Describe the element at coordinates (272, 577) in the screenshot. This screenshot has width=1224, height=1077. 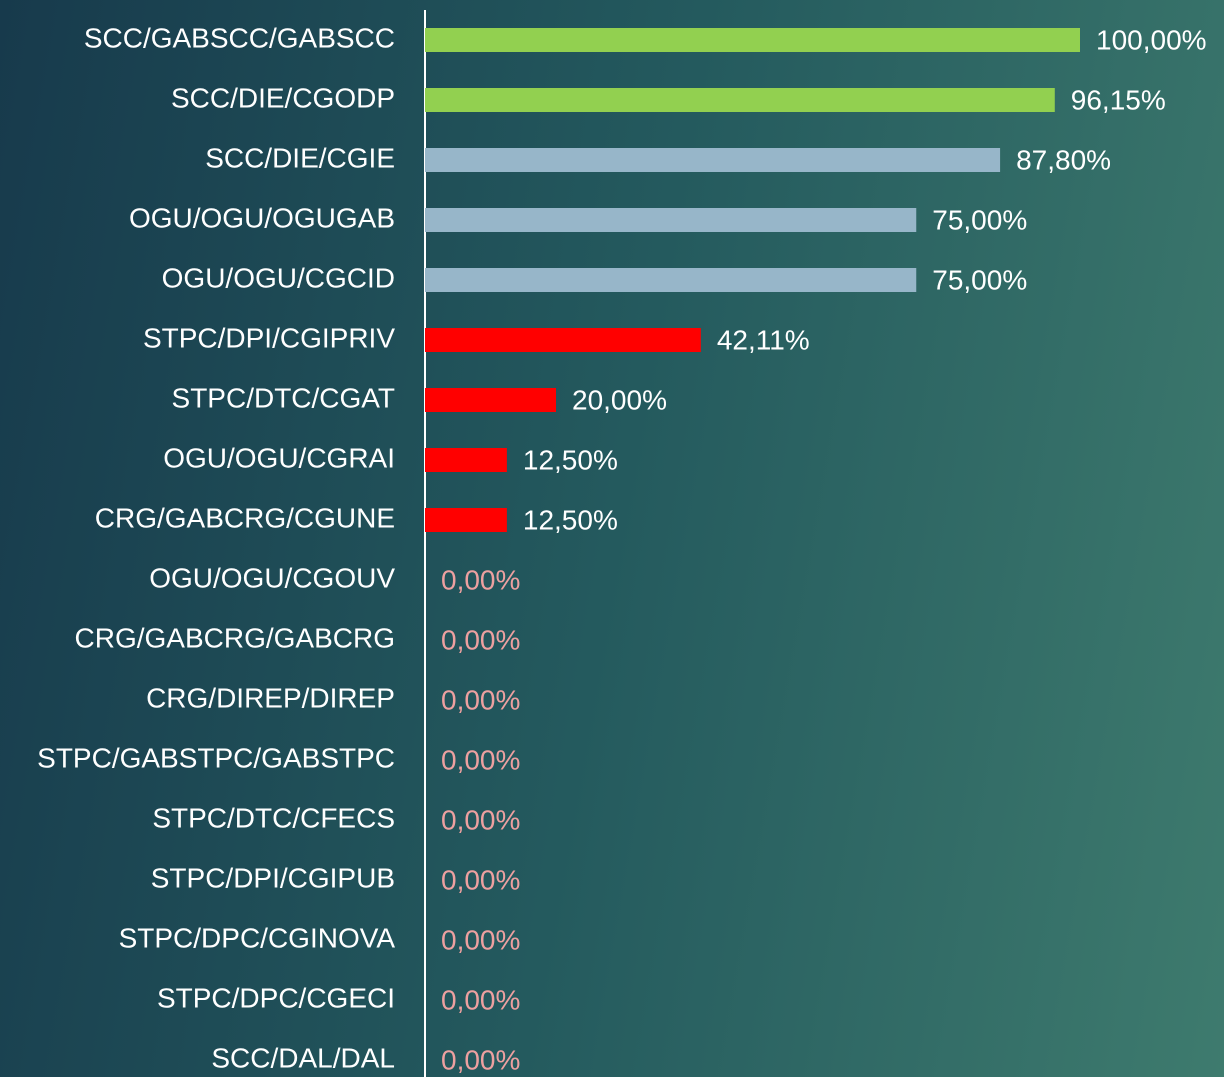
I see `category-label: OGU/OGU/CGOUV` at that location.